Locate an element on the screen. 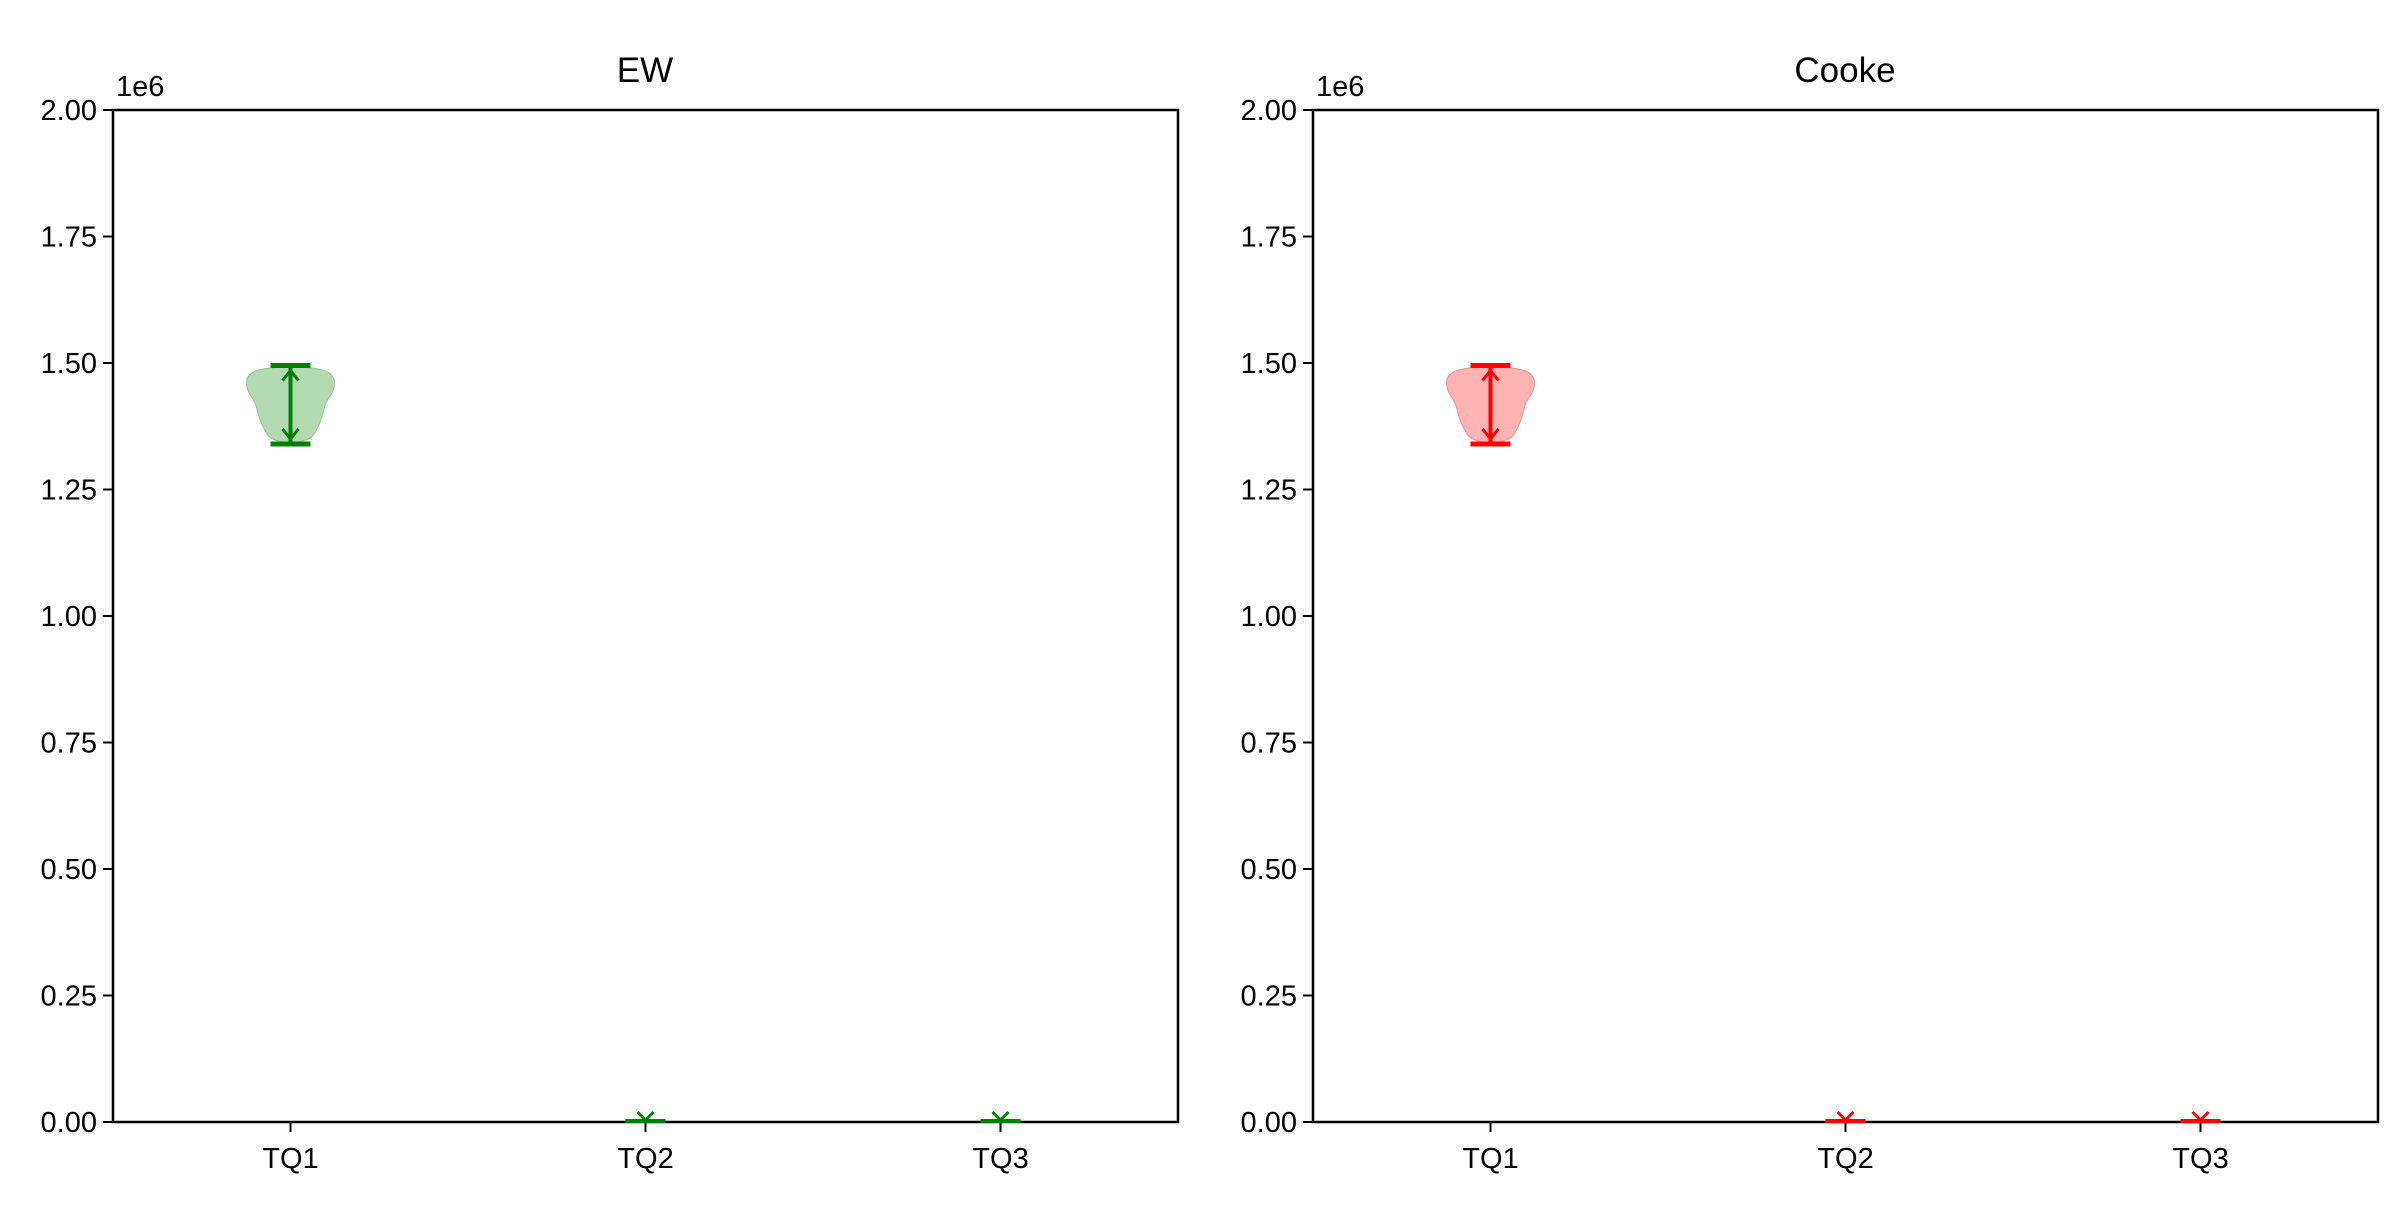 This screenshot has width=2400, height=1205. offset-label-cooke: 1e6 is located at coordinates (1340, 87).